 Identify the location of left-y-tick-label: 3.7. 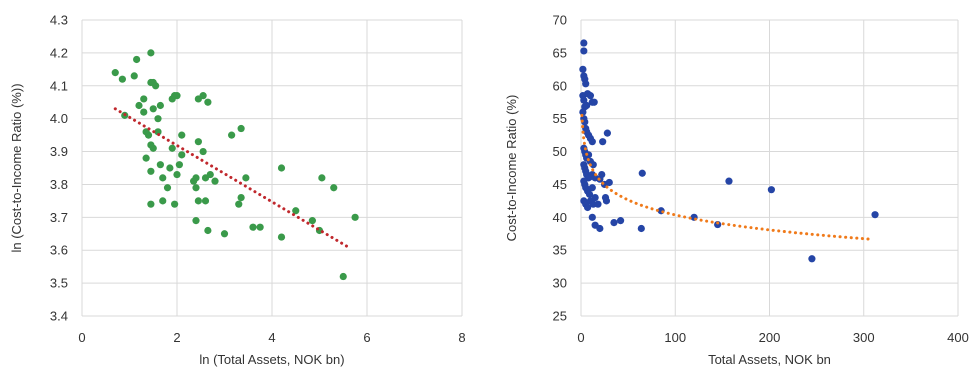
(59, 217).